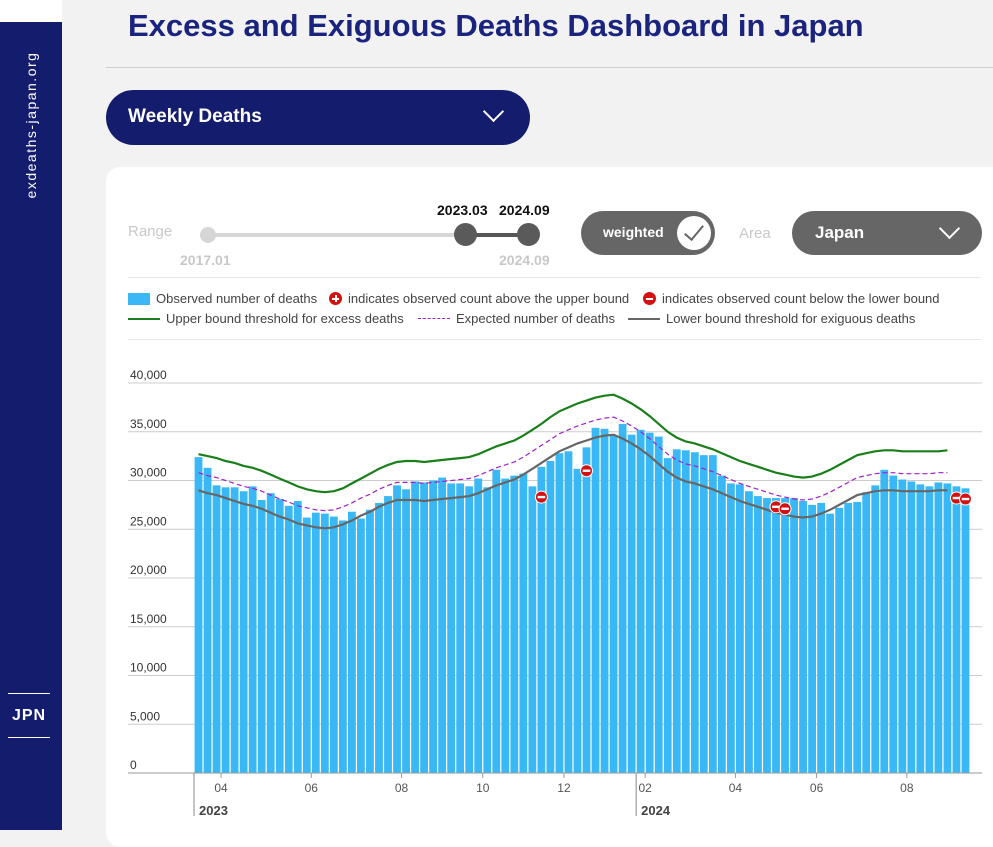  I want to click on data-point-marker, so click(587, 471).